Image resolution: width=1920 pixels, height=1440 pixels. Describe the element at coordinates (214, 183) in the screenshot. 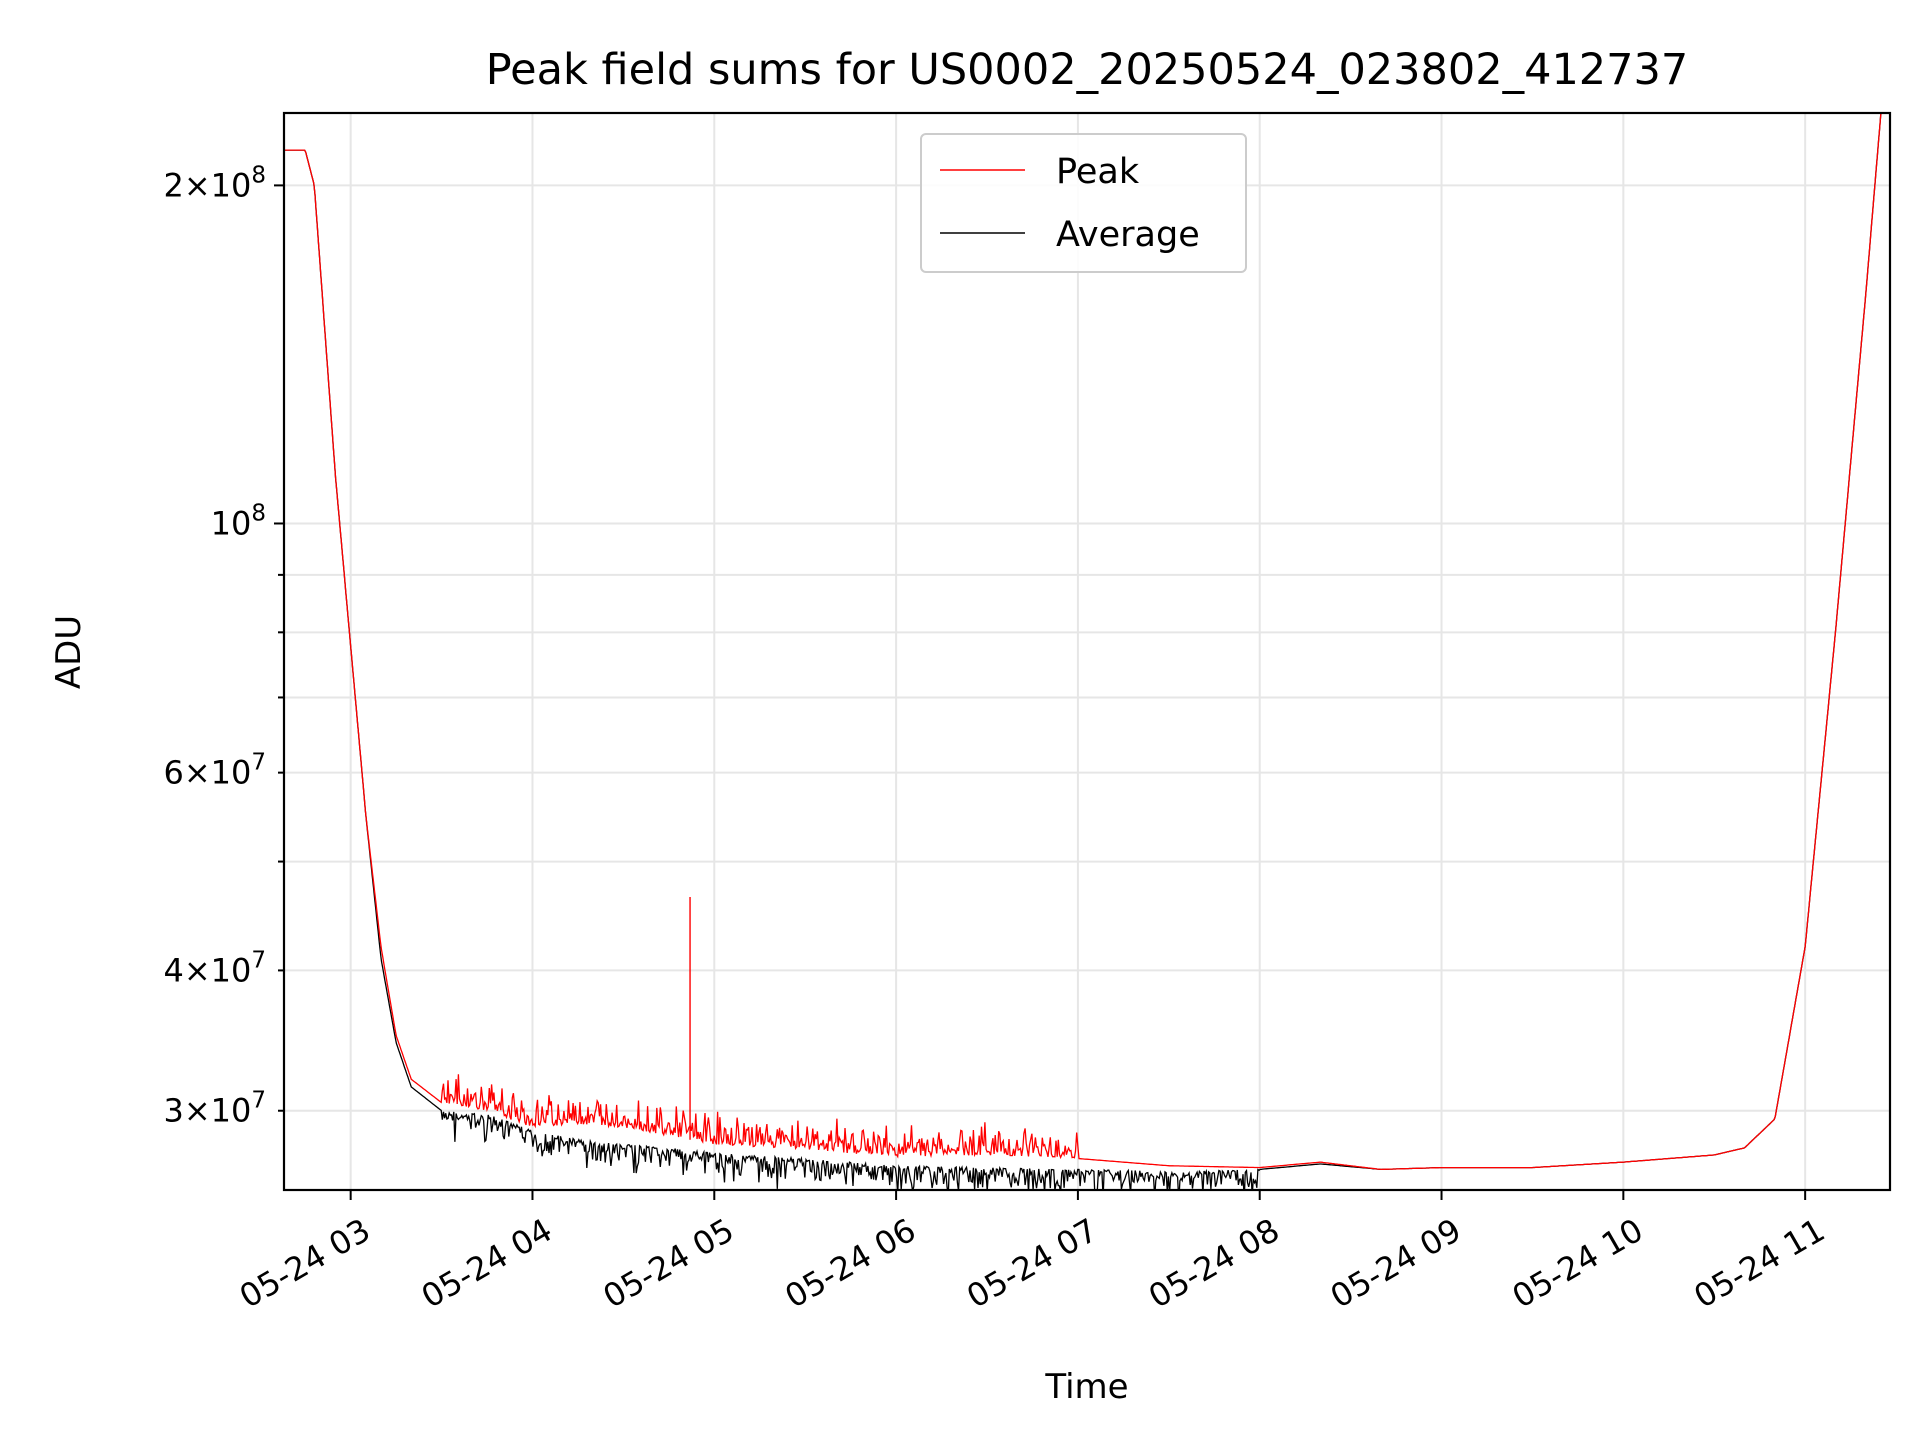

I see `y-tick-label: 2×108` at that location.